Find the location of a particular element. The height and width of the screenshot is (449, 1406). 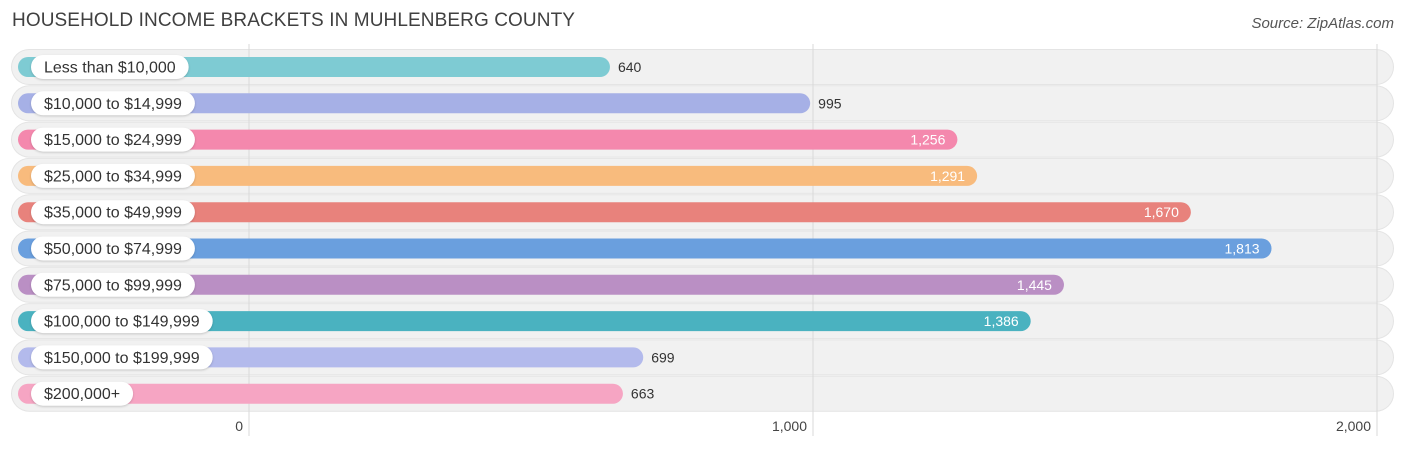

category-label: $15,000 to $24,999 is located at coordinates (113, 140).